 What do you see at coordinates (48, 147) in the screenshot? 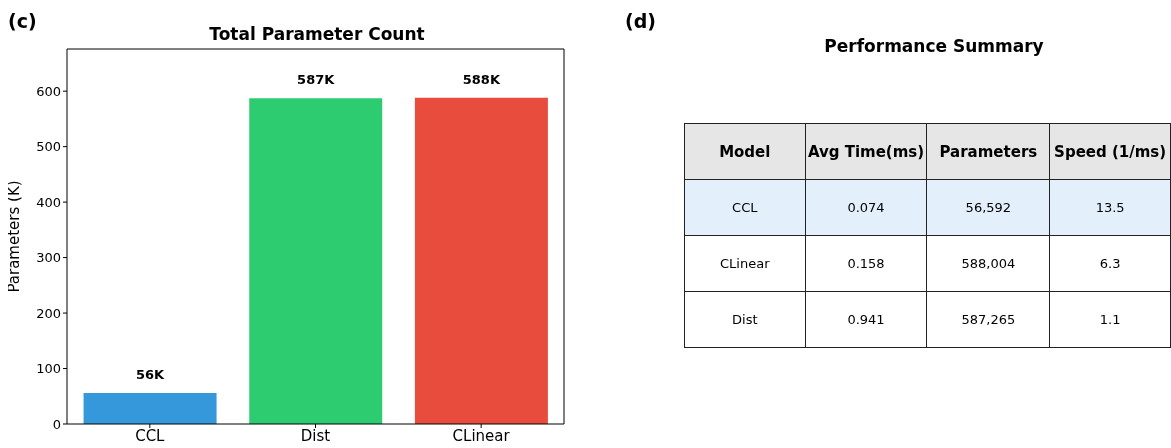
I see `y-tick-label: 500` at bounding box center [48, 147].